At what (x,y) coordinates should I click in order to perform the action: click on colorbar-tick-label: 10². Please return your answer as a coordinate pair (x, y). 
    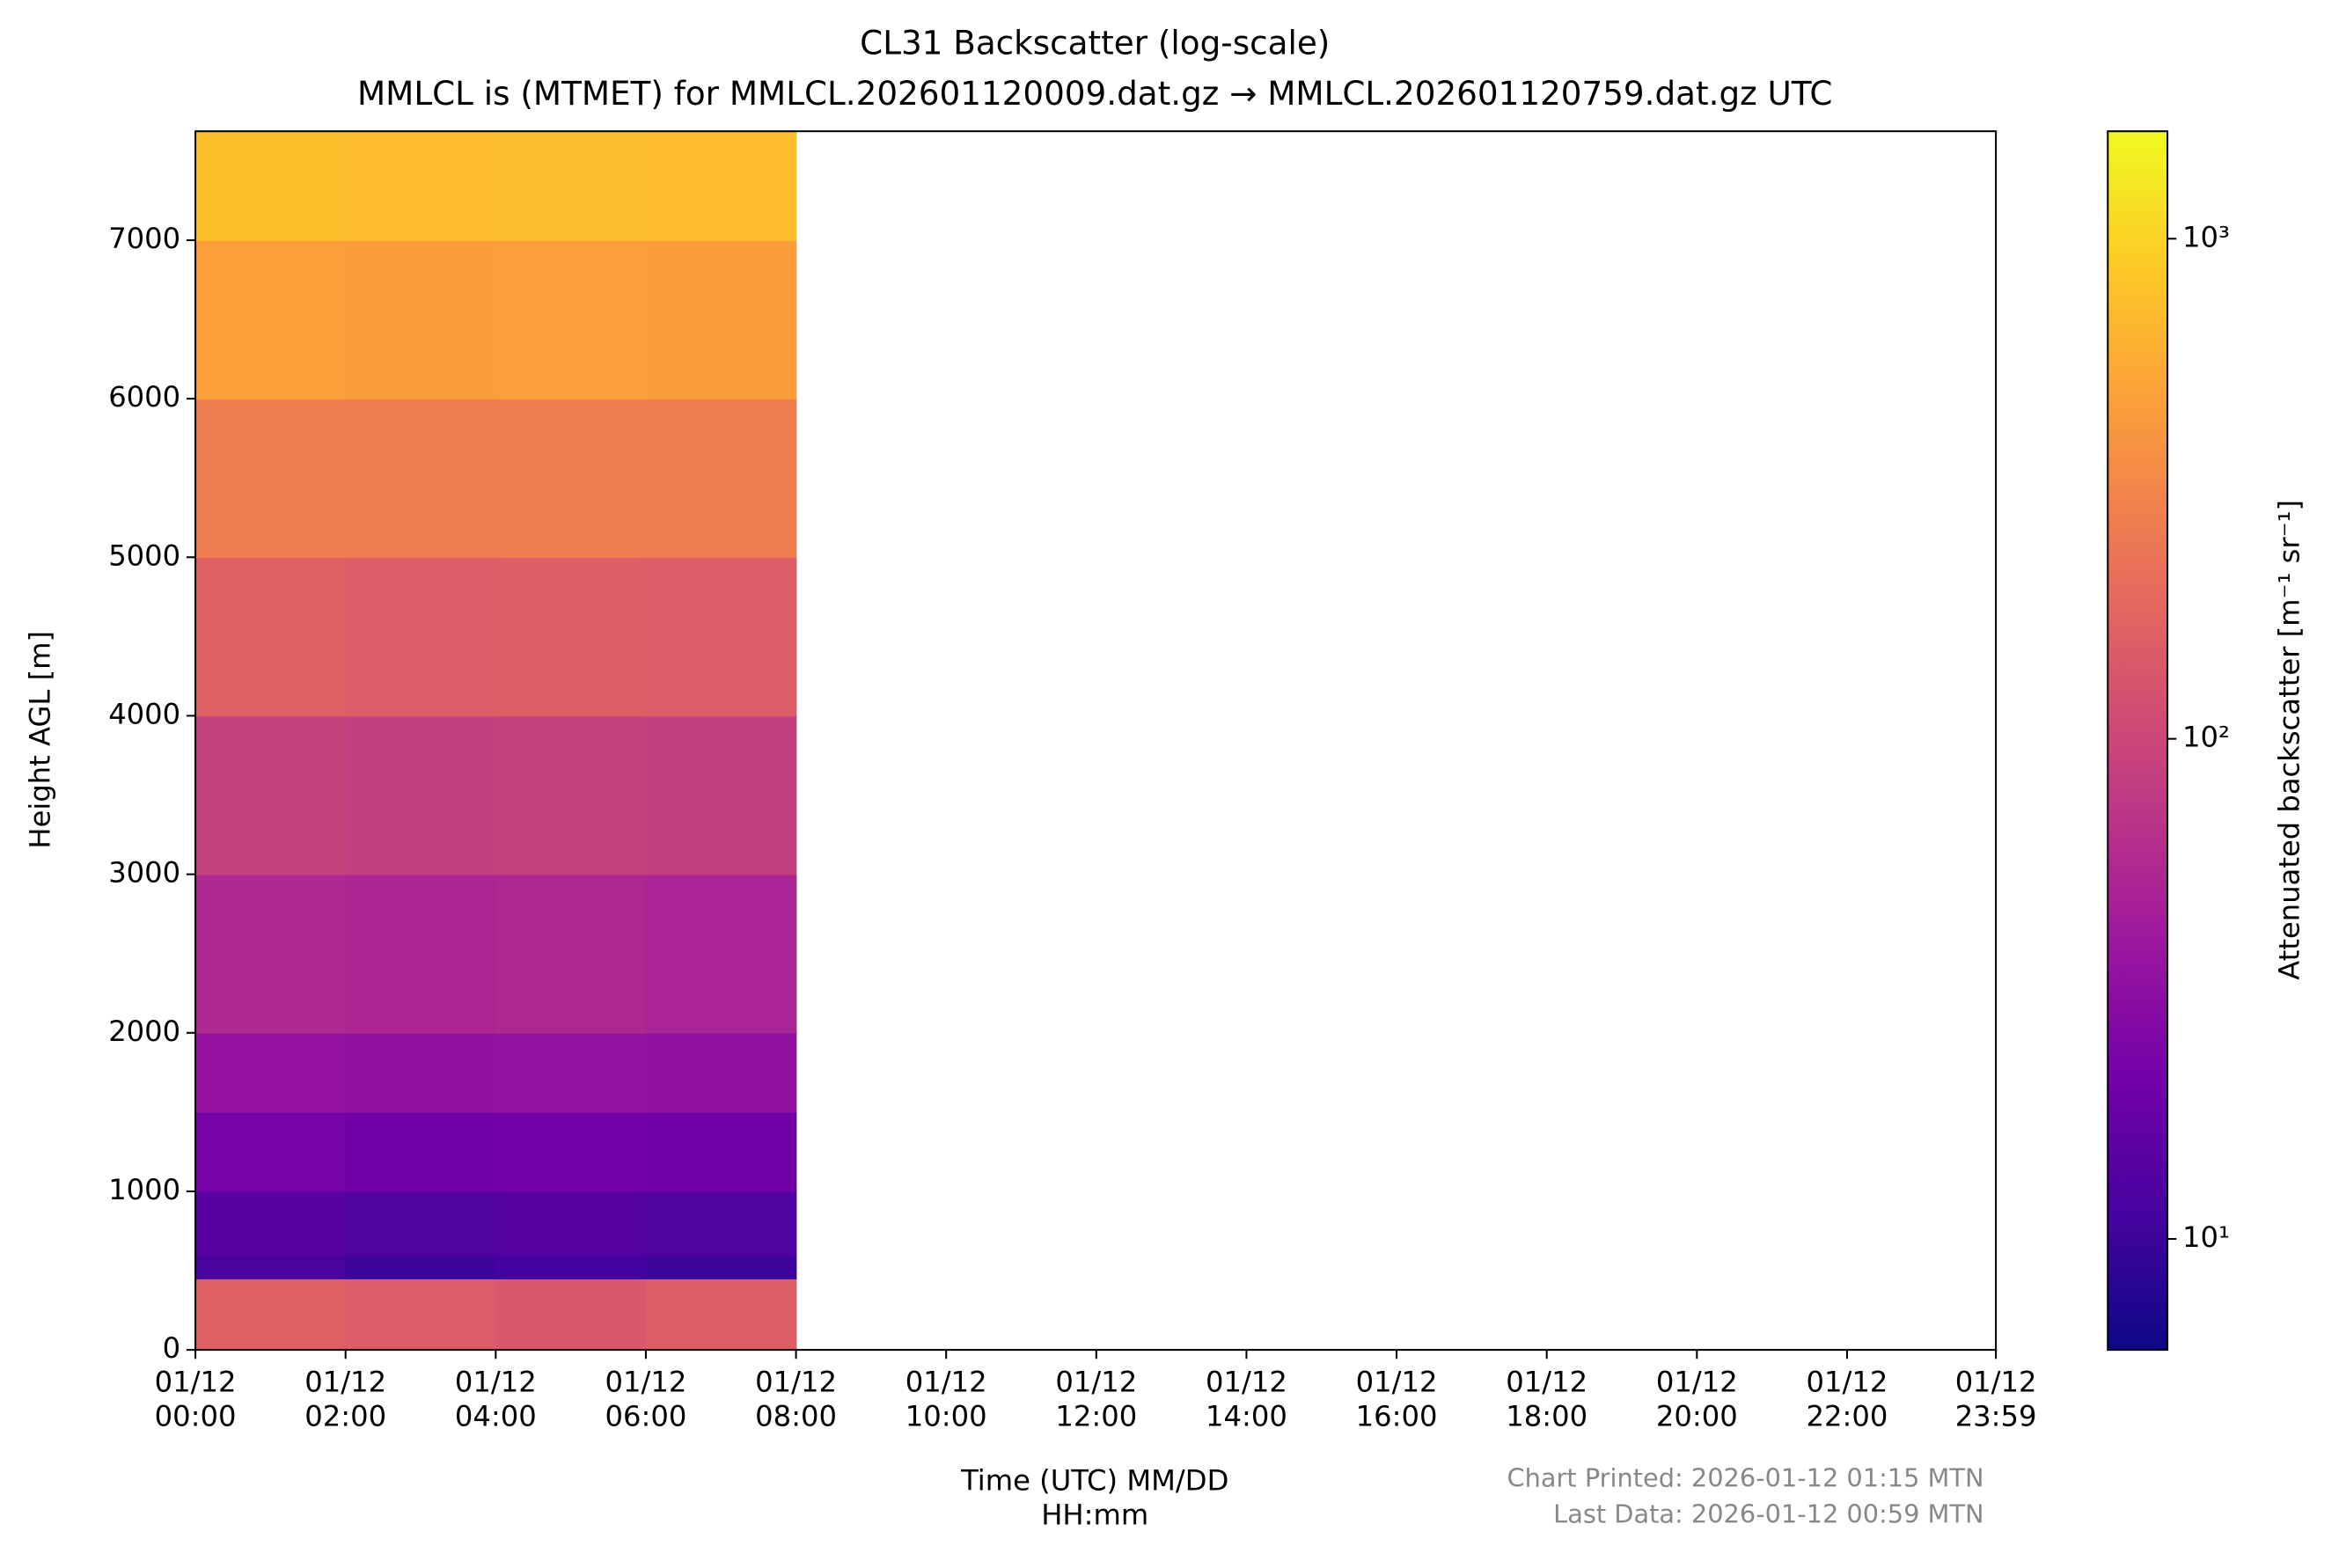
    Looking at the image, I should click on (2206, 738).